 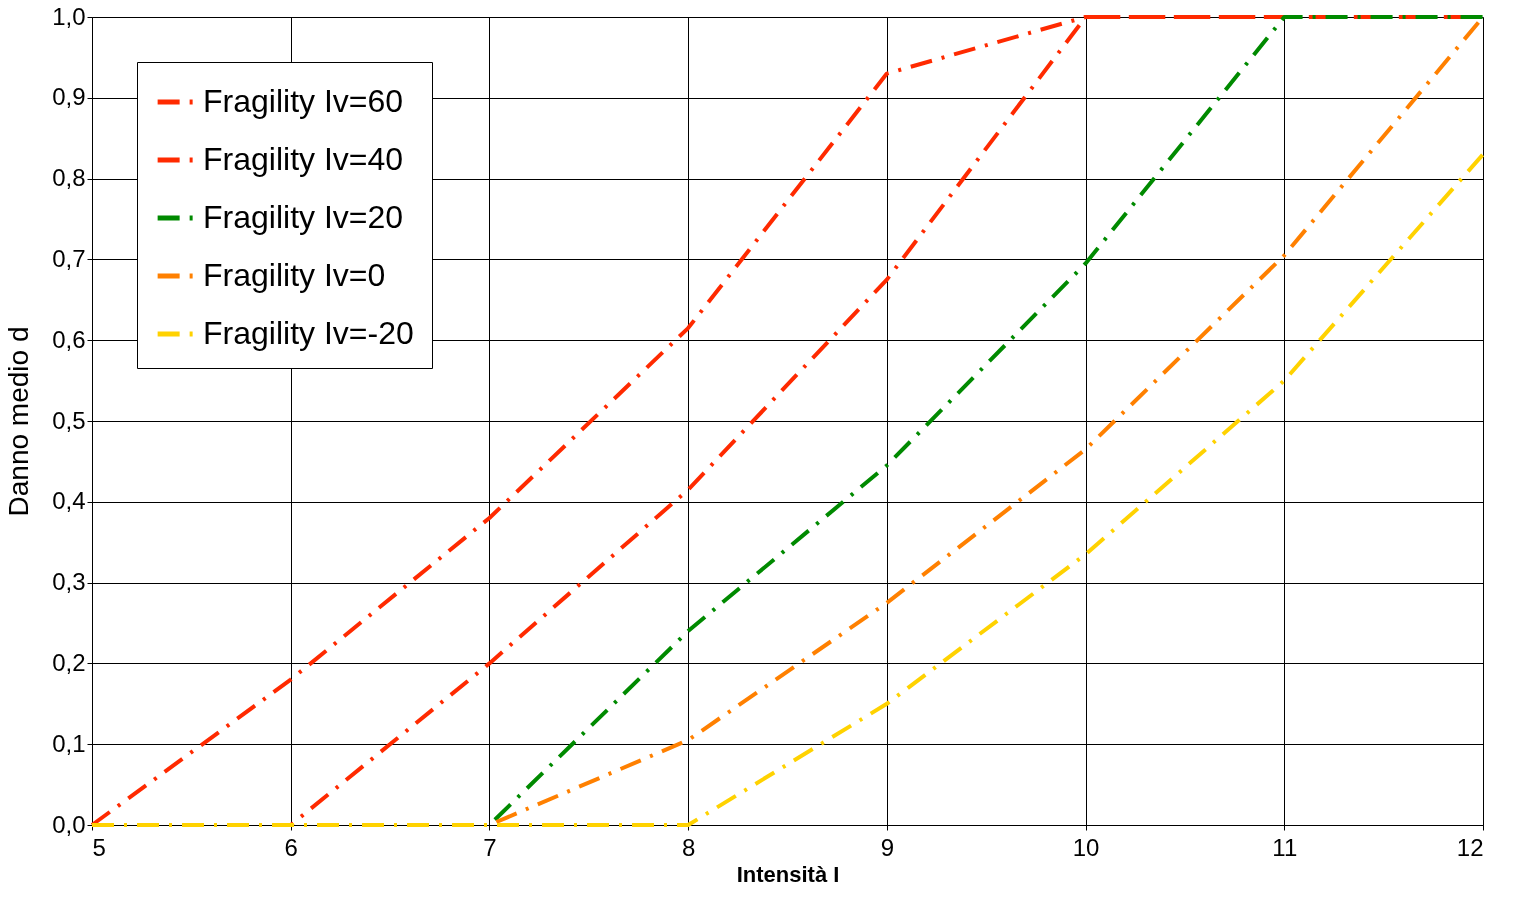 I want to click on y-tick-label: 0,2, so click(x=69, y=662).